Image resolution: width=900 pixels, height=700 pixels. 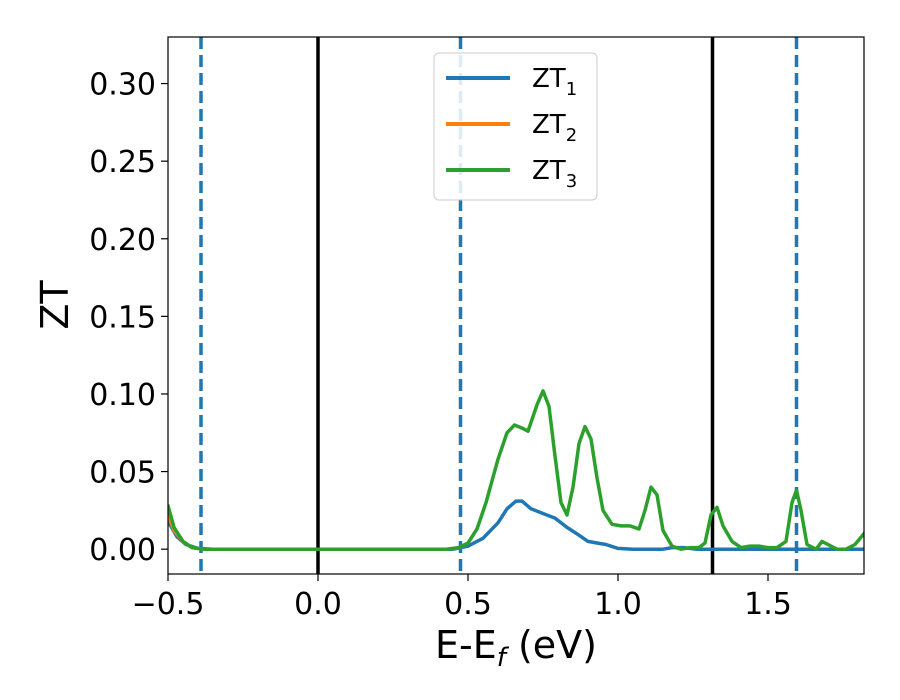 I want to click on legend-label-sub: 1, so click(x=571, y=89).